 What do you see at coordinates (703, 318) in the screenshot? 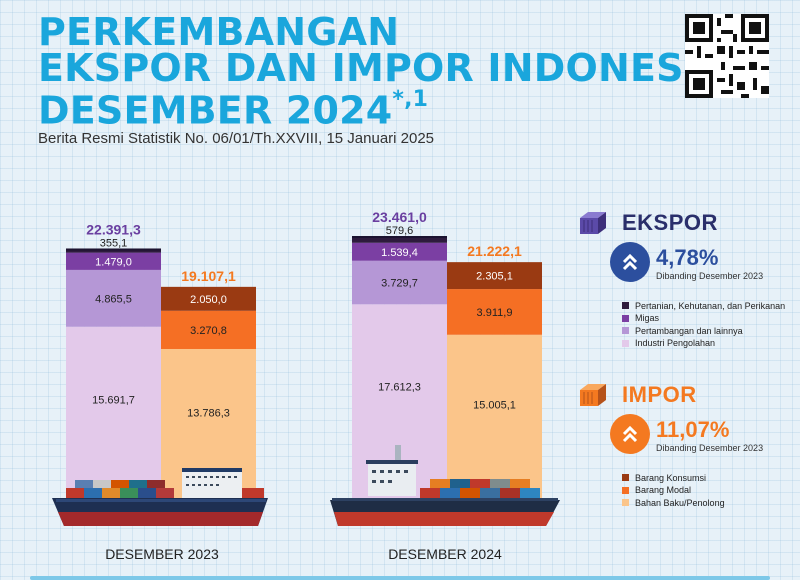
I see `legend-item: Migas` at bounding box center [703, 318].